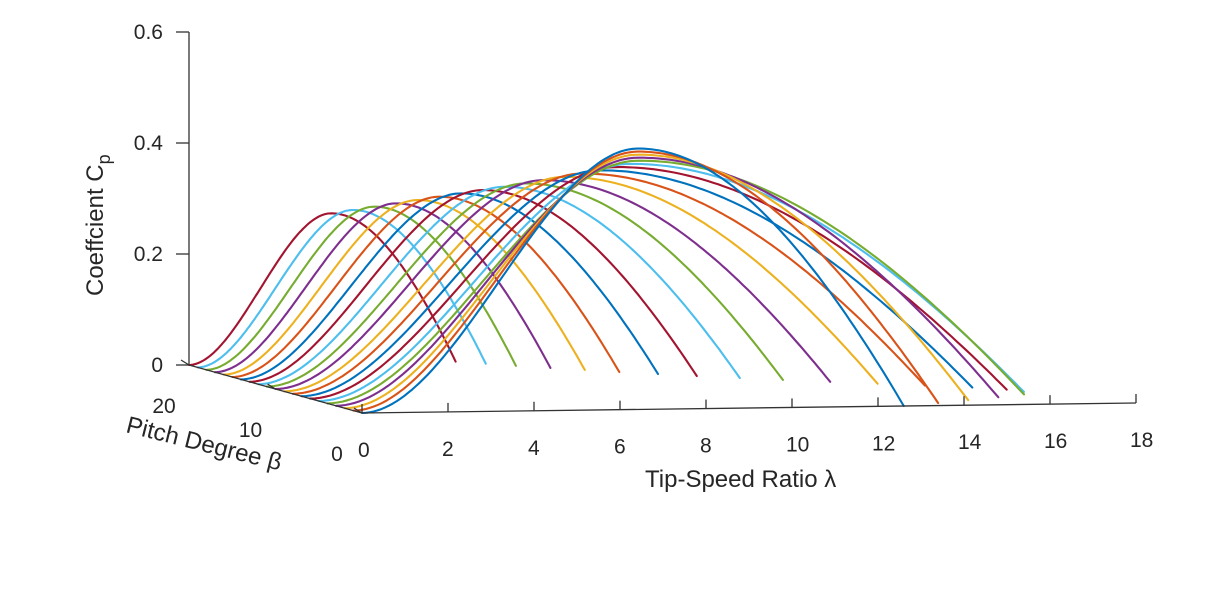  I want to click on z-axis-title: Coeffcient Cp, so click(98, 225).